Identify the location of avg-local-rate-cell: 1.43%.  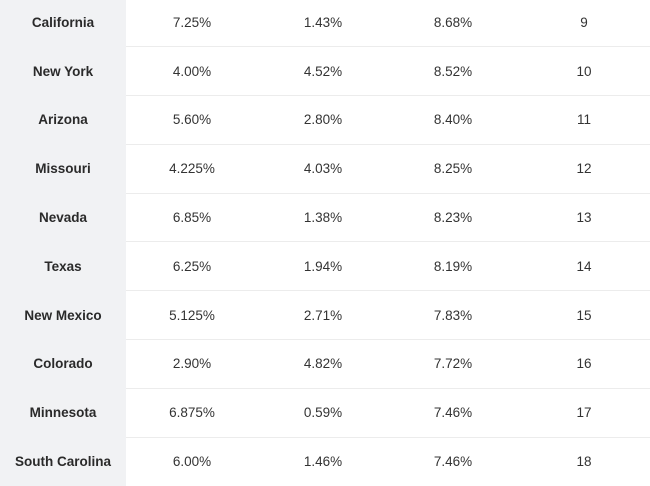
(323, 24).